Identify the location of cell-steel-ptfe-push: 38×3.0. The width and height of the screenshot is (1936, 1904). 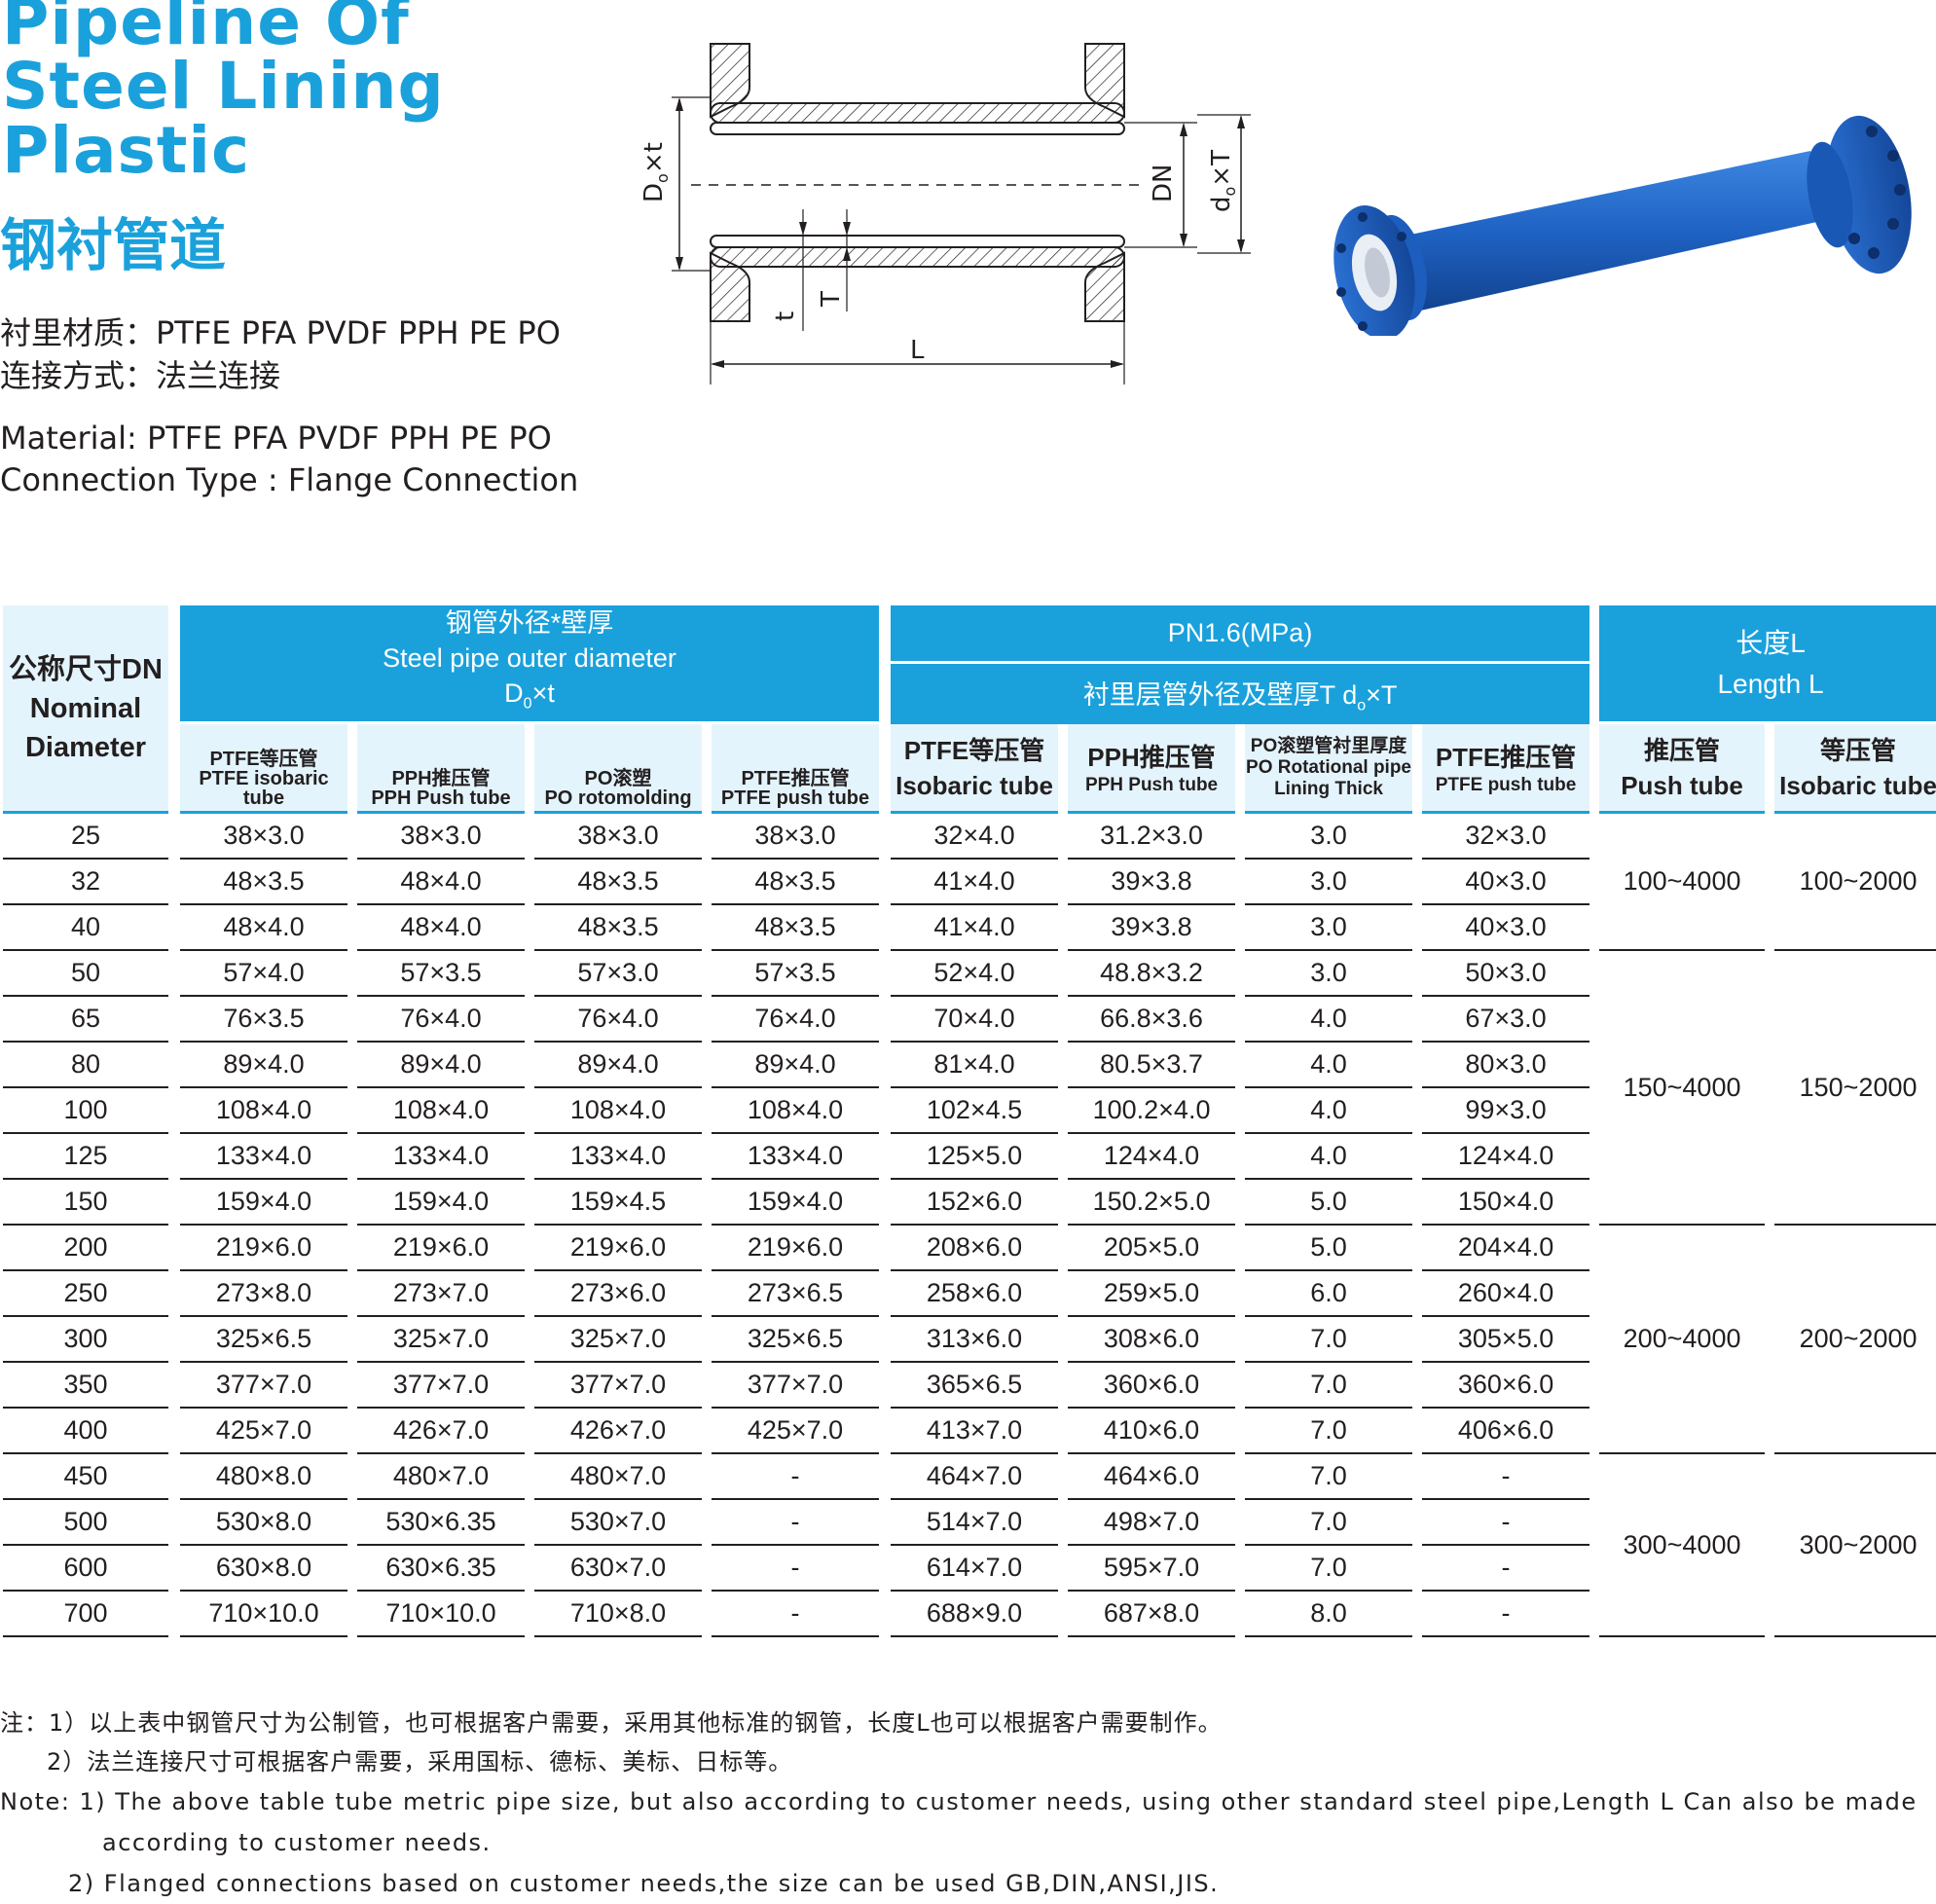
(796, 837).